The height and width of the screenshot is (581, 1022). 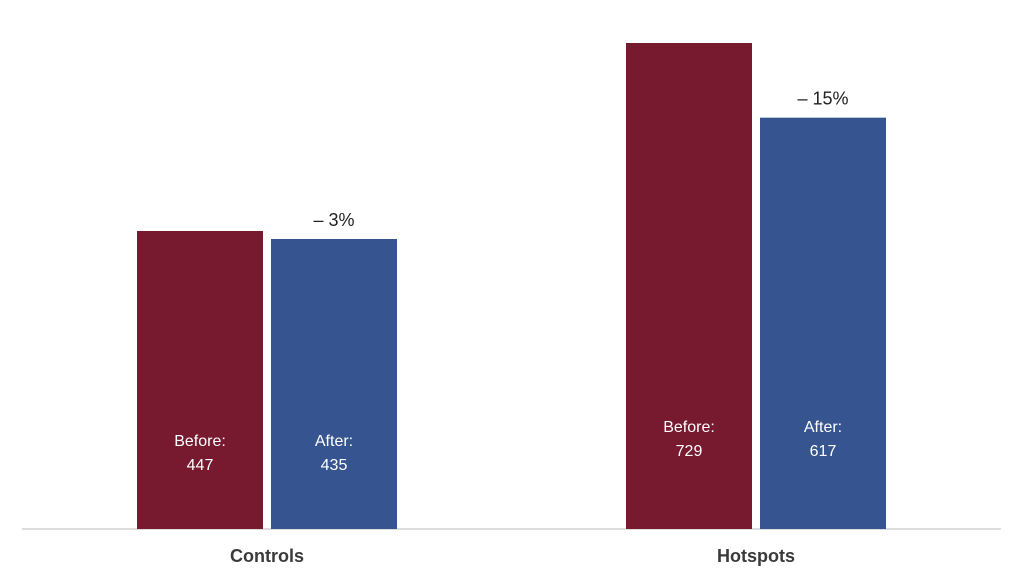 What do you see at coordinates (823, 323) in the screenshot?
I see `bar-hotspots-after` at bounding box center [823, 323].